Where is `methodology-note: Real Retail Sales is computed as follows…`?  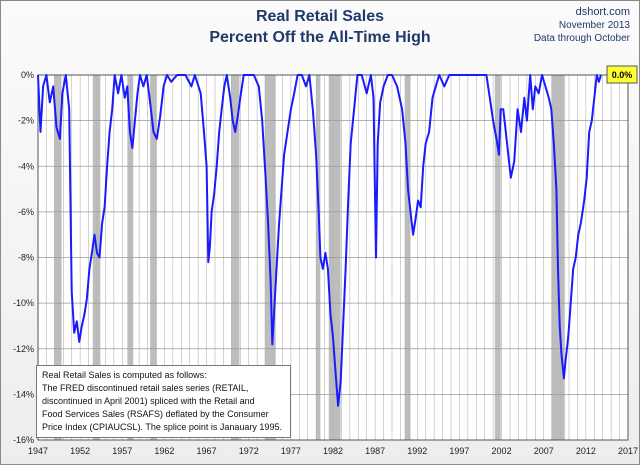 methodology-note: Real Retail Sales is computed as follows… is located at coordinates (163, 401).